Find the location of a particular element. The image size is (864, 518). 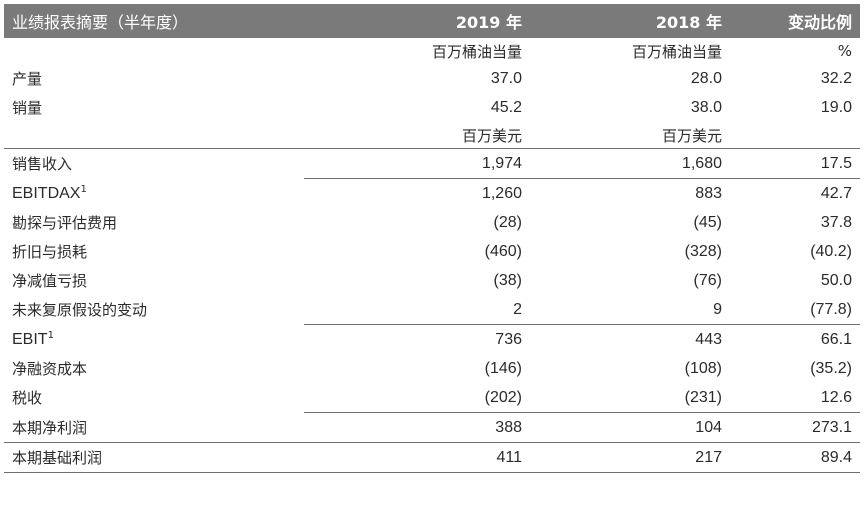

row-label: 本期基础利润 is located at coordinates (154, 457).